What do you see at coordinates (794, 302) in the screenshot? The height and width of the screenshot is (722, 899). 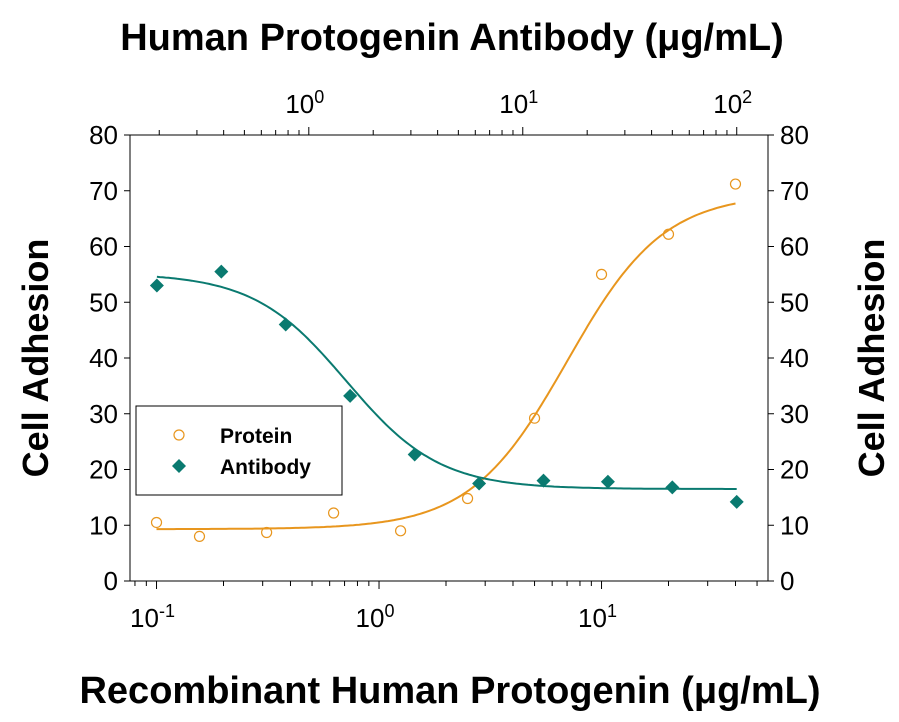 I see `y-tick-label-right: 50` at bounding box center [794, 302].